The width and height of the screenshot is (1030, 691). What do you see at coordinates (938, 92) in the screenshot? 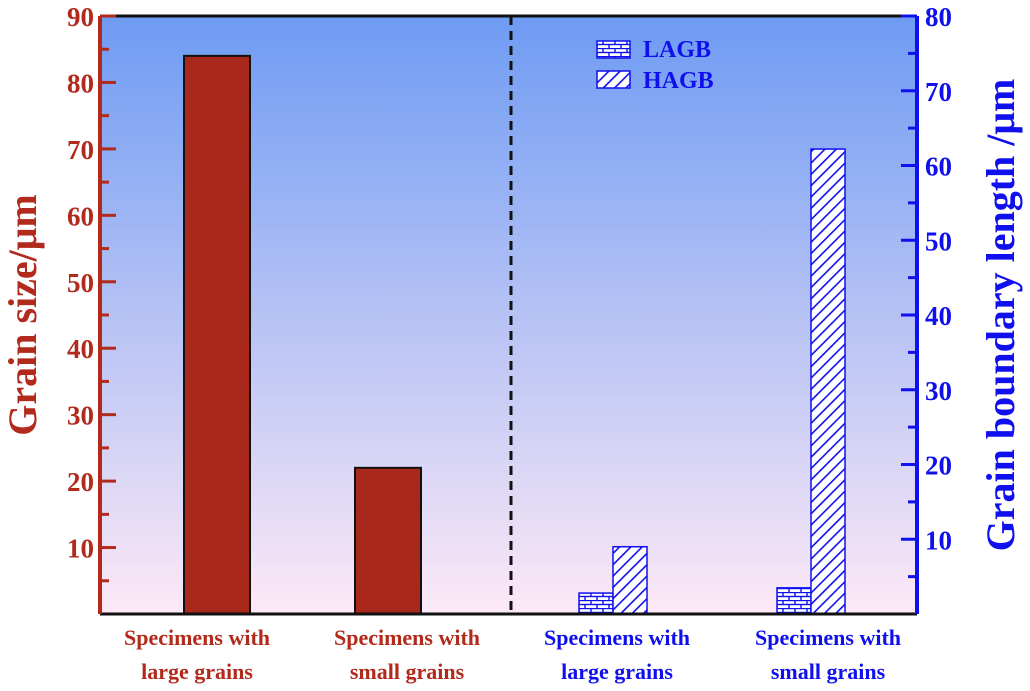
I see `right-axis-tick-label: 70` at bounding box center [938, 92].